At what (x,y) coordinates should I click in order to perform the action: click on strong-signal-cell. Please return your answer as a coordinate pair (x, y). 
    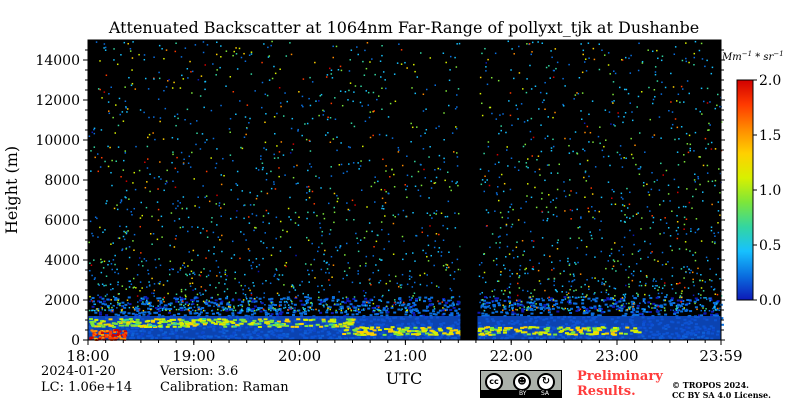
    Looking at the image, I should click on (96, 331).